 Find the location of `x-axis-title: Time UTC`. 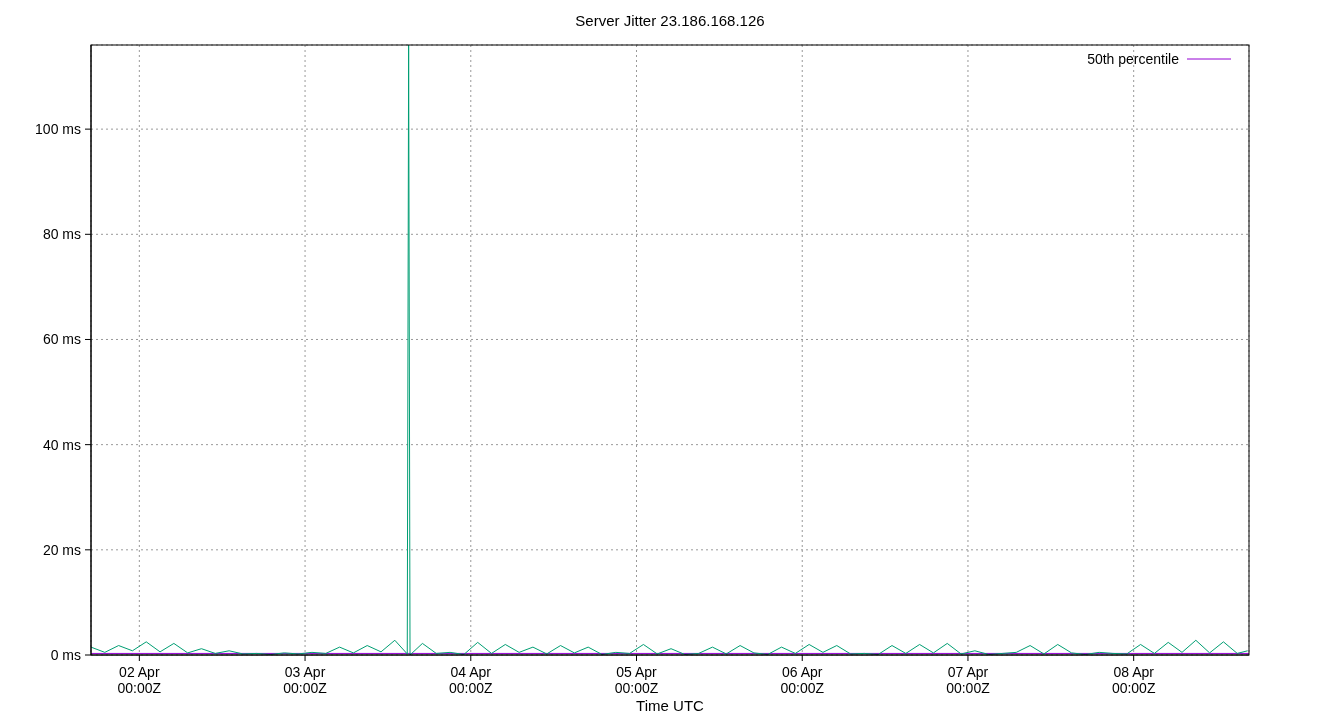

x-axis-title: Time UTC is located at coordinates (670, 705).